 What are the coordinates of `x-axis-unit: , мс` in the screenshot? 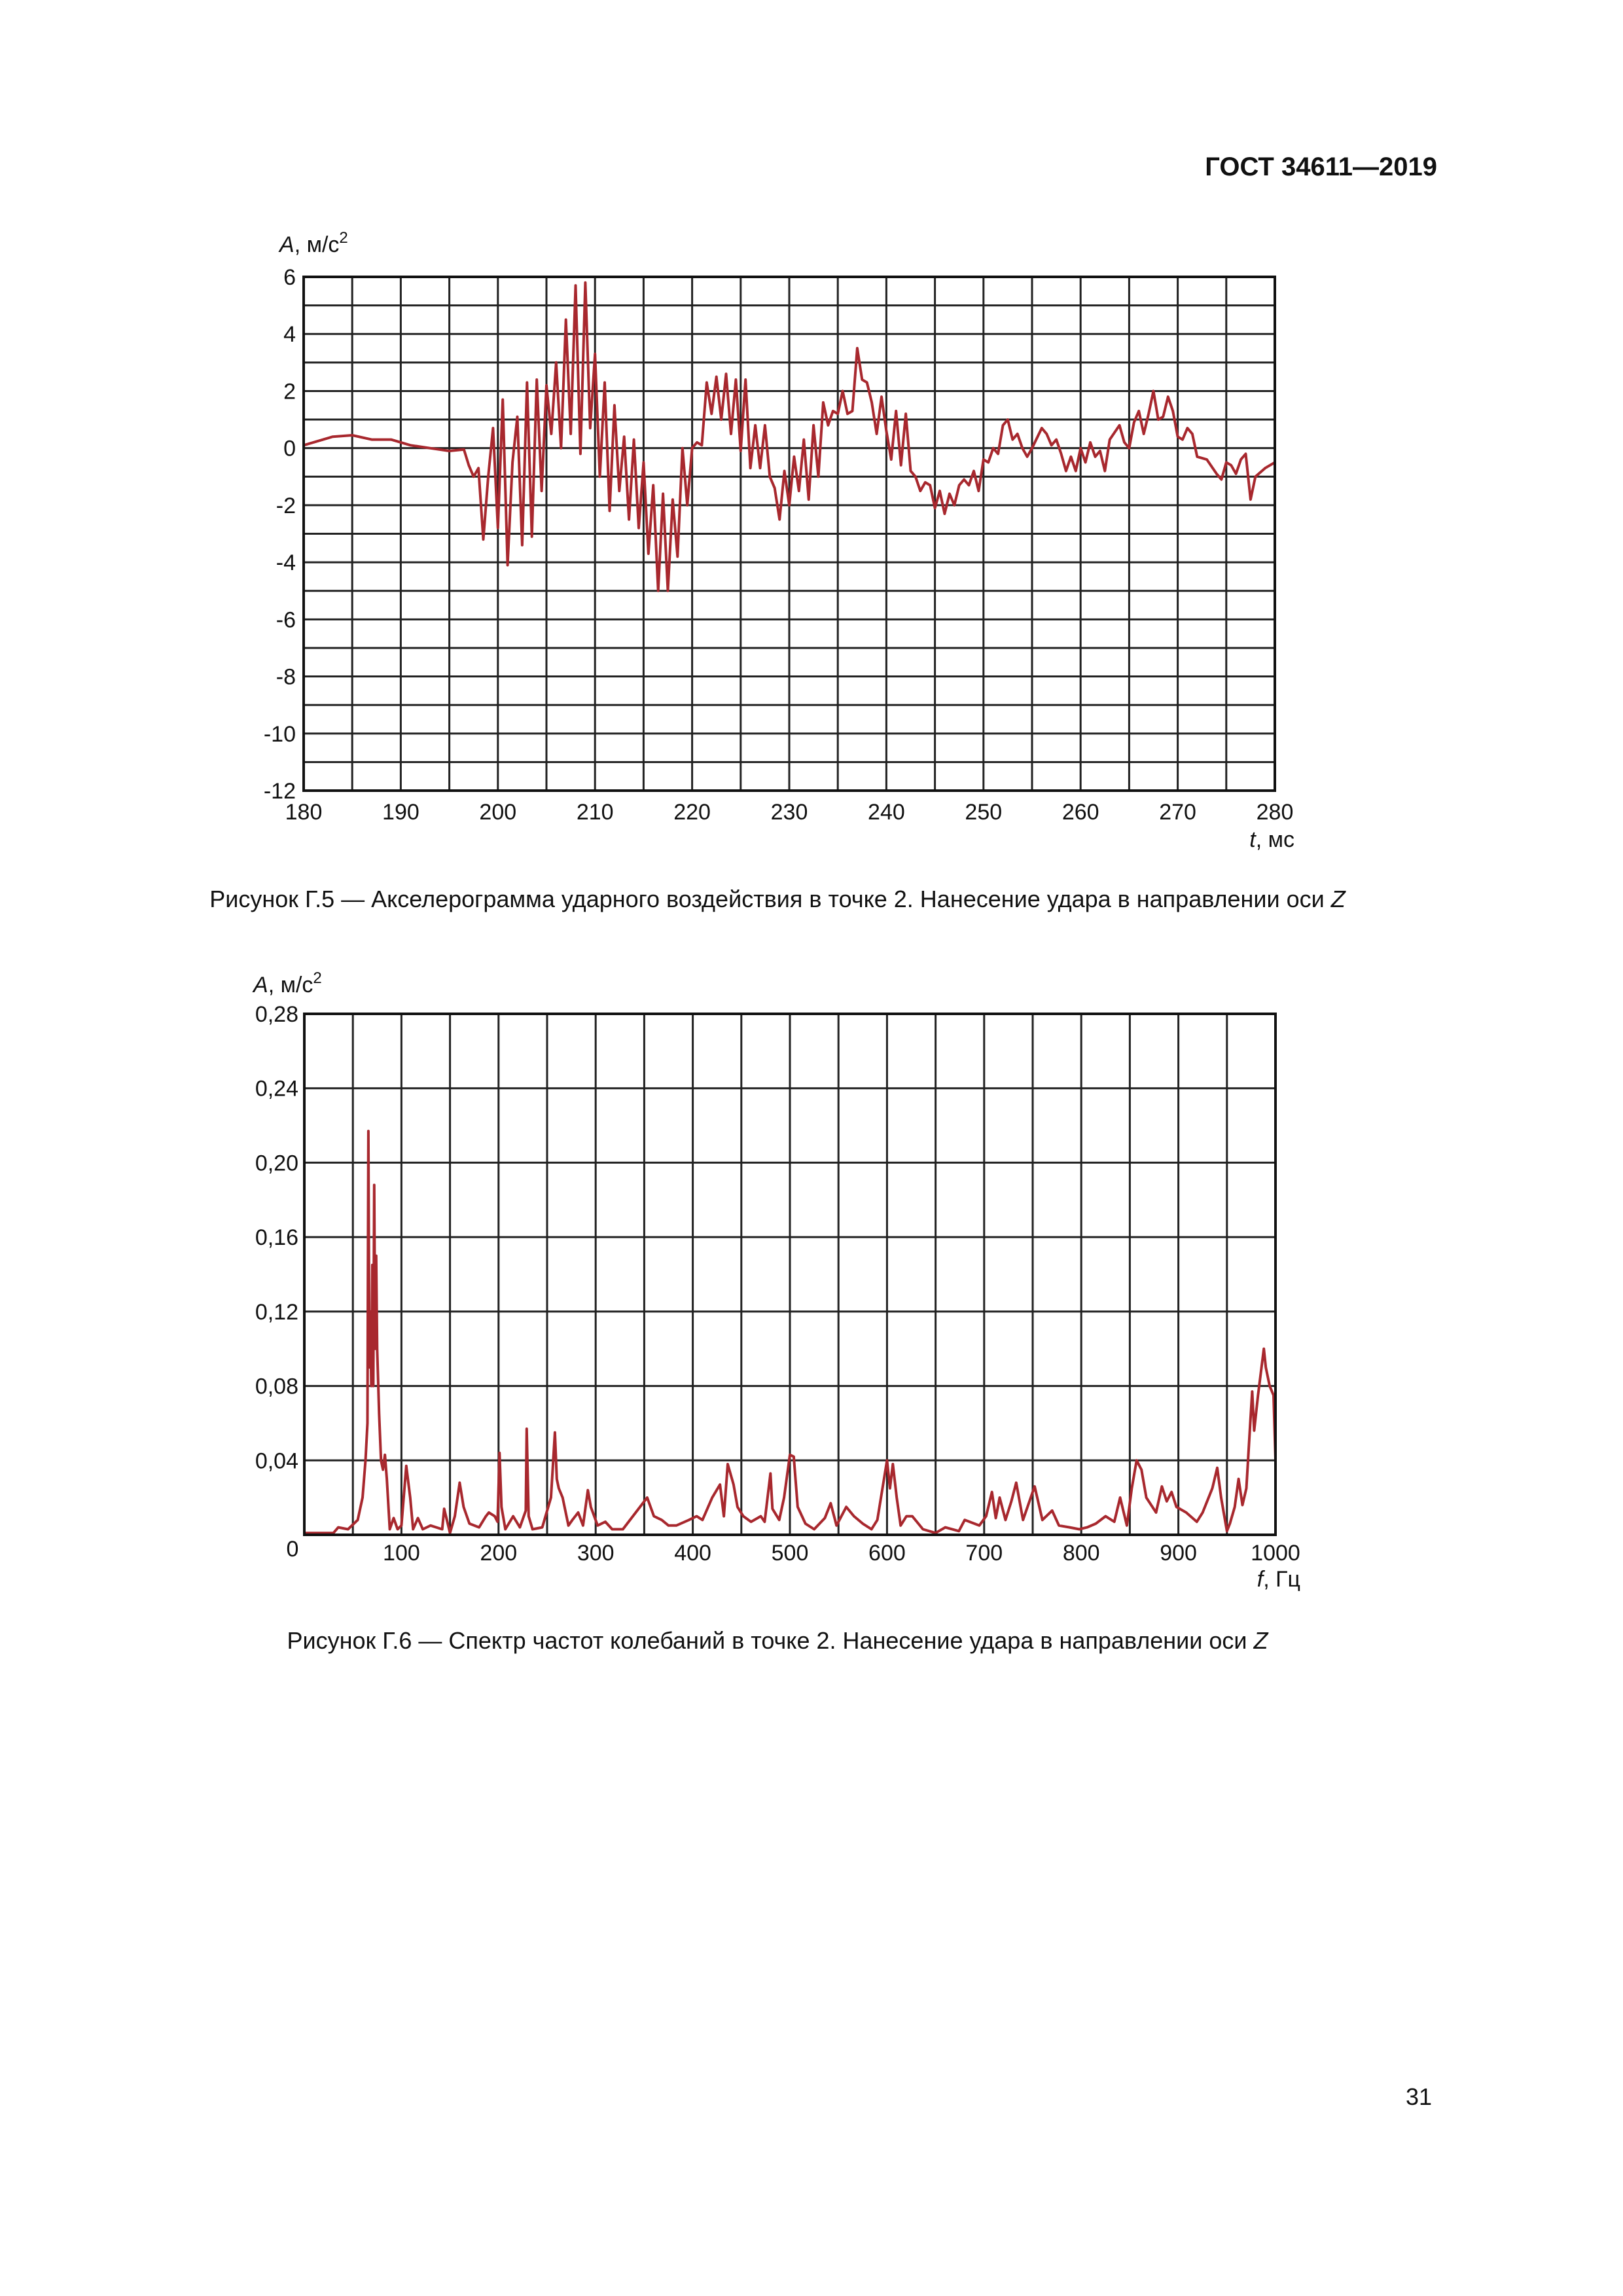 It's located at (1275, 839).